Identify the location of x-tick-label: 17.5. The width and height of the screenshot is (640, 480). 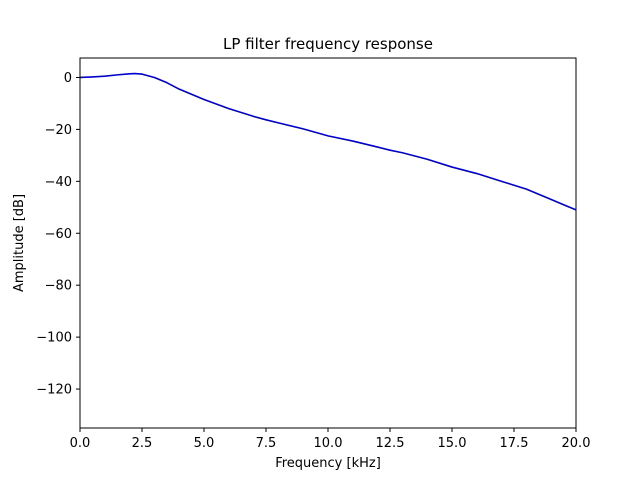
(514, 443).